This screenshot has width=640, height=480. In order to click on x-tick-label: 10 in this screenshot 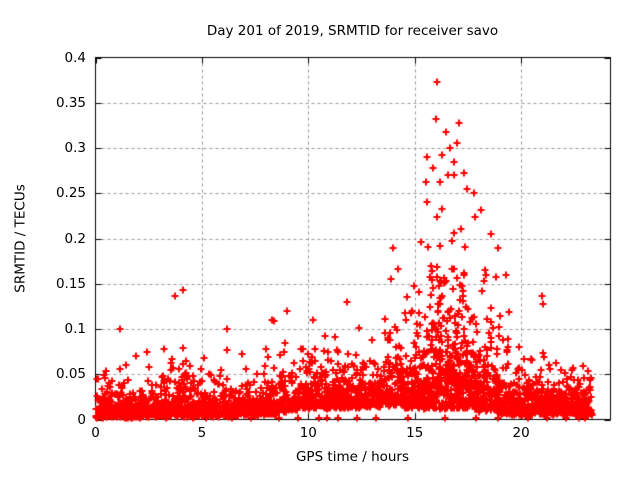, I will do `click(308, 433)`.